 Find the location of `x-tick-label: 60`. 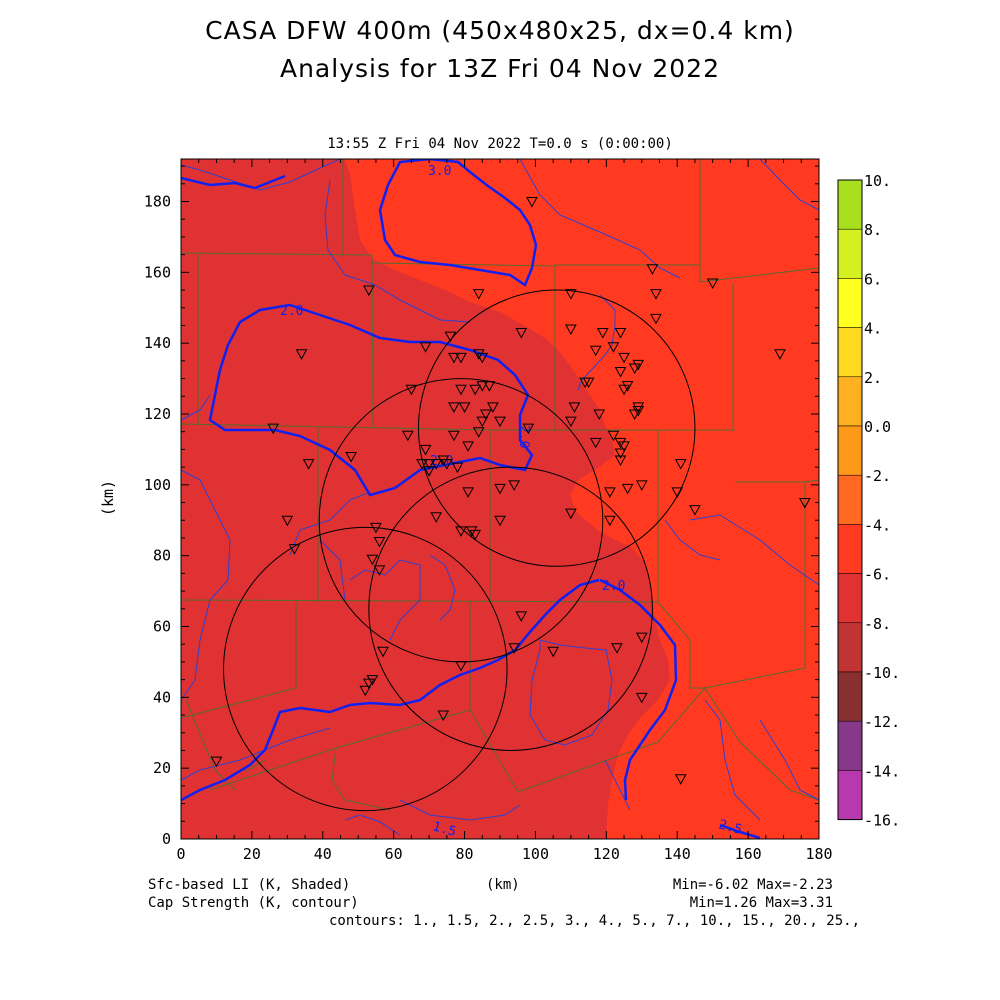

x-tick-label: 60 is located at coordinates (394, 854).